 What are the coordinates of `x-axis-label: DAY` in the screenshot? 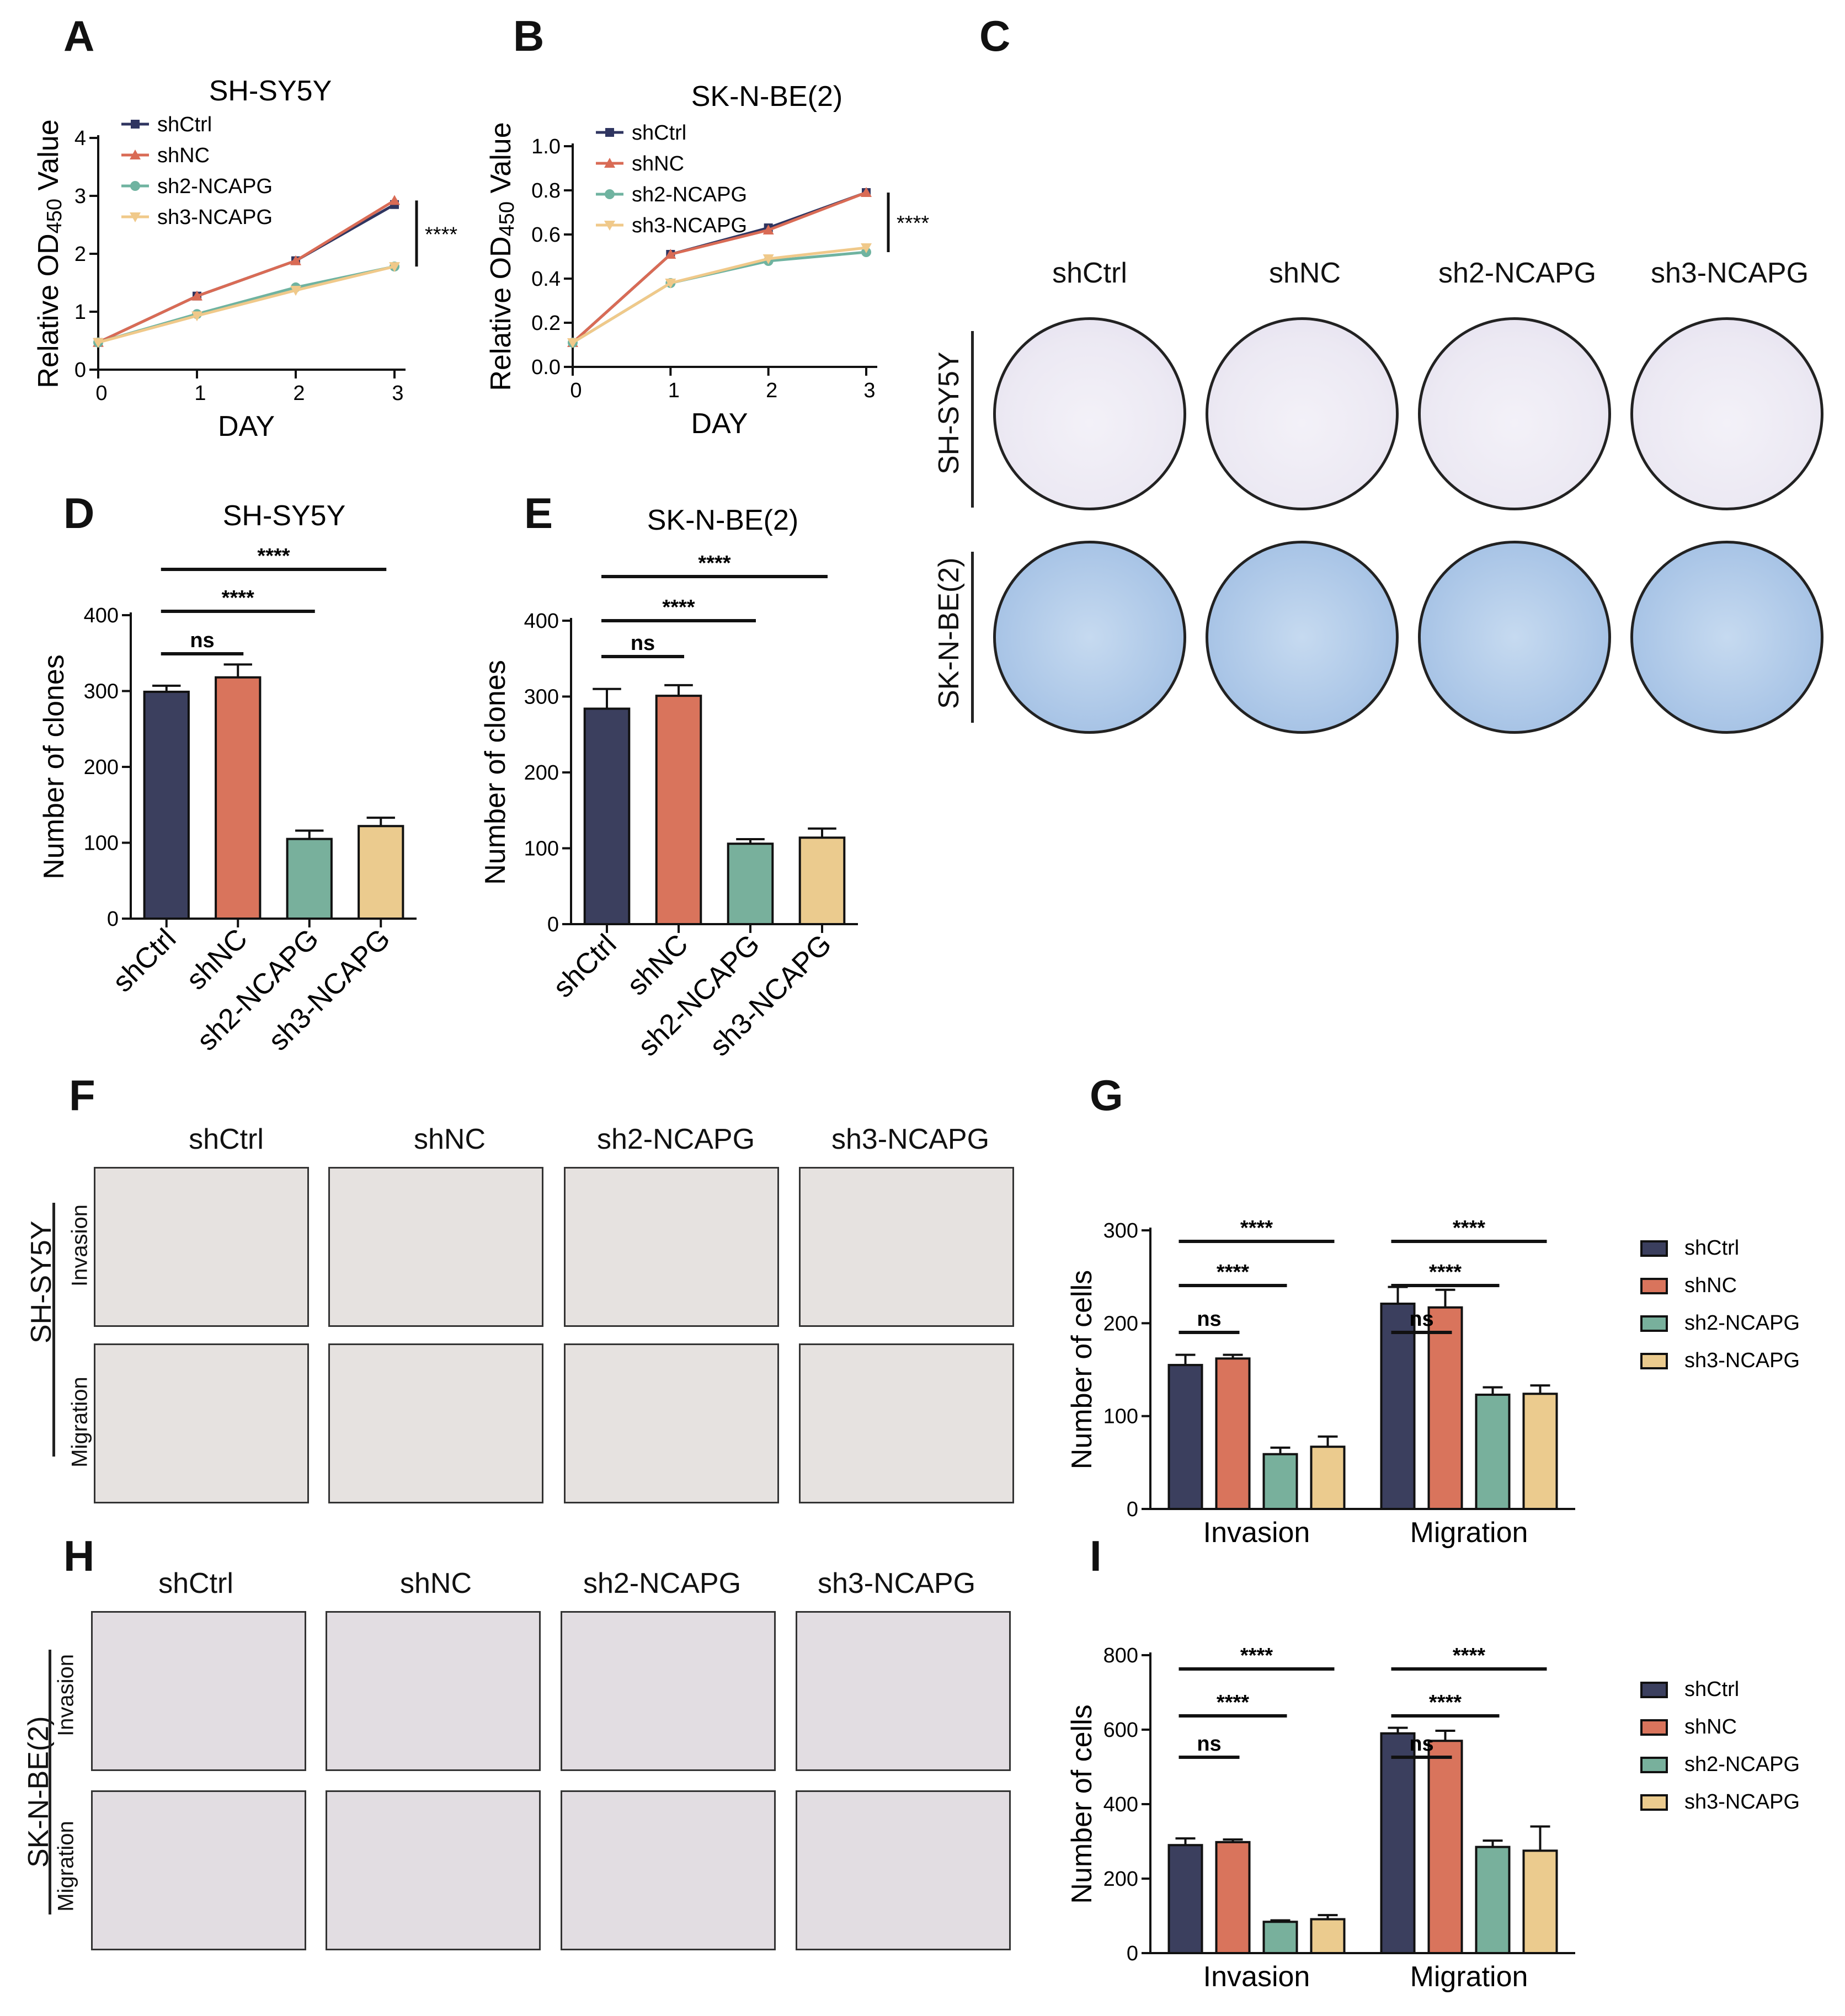 It's located at (246, 426).